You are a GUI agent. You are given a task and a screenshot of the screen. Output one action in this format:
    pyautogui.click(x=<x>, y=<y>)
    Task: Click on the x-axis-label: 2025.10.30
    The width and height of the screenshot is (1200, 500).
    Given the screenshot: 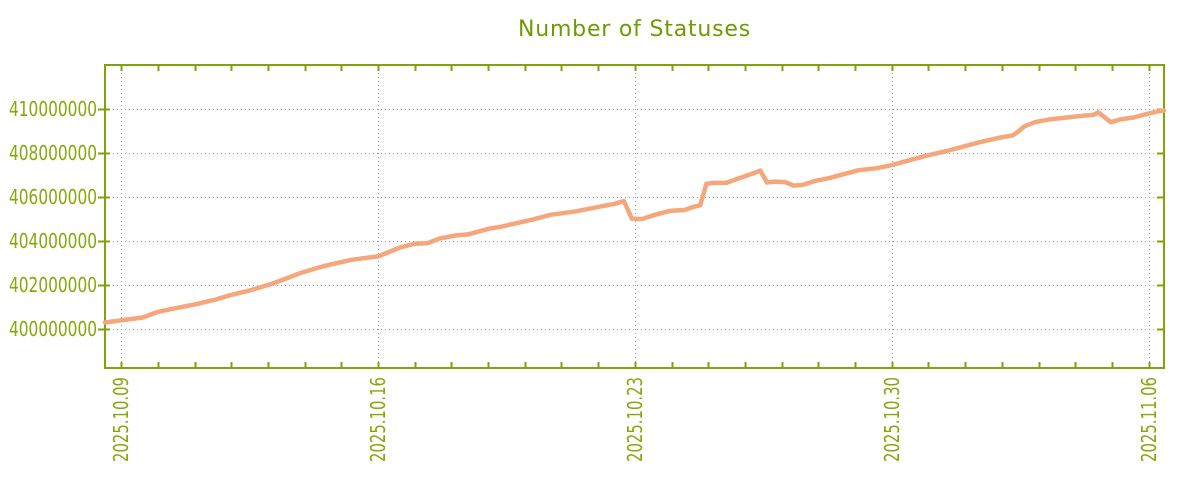 What is the action you would take?
    pyautogui.click(x=892, y=419)
    